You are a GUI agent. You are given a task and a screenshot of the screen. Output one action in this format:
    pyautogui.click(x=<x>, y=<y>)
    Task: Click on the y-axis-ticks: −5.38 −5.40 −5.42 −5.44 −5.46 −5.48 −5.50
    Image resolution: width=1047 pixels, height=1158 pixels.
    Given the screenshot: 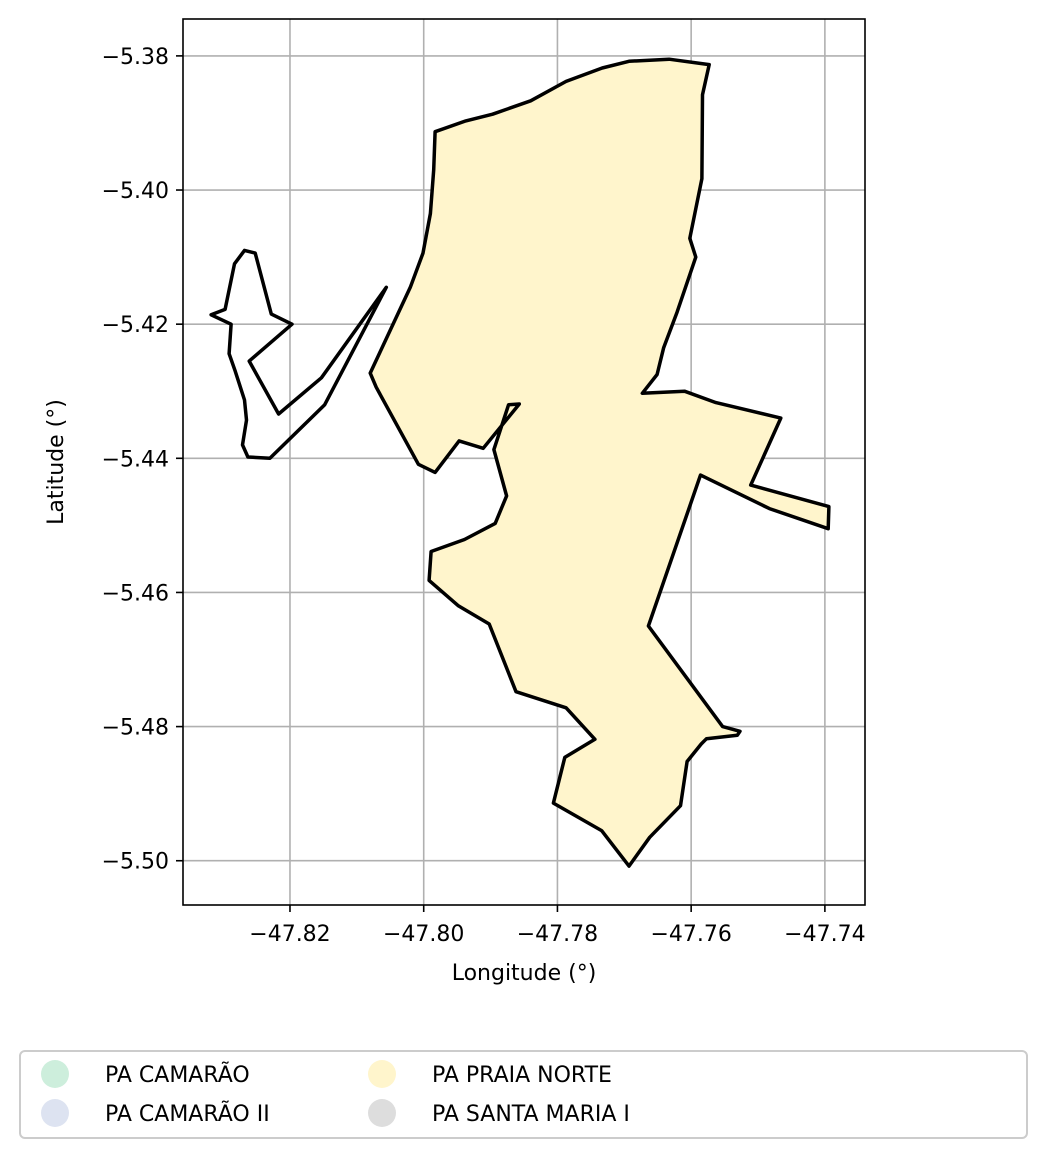 What is the action you would take?
    pyautogui.click(x=142, y=460)
    